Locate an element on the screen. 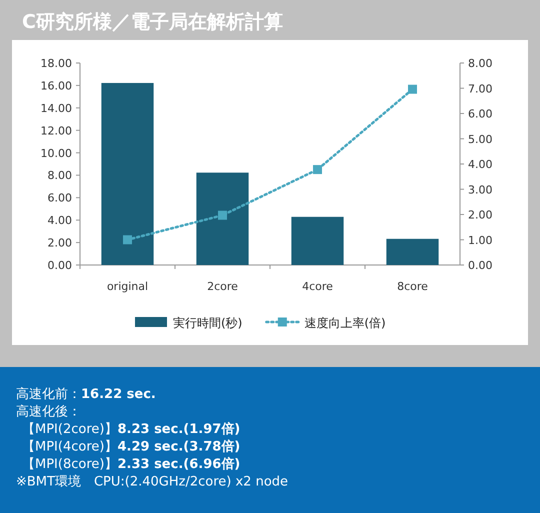 Image resolution: width=540 pixels, height=513 pixels. y-tick-label: 12.00 is located at coordinates (56, 131).